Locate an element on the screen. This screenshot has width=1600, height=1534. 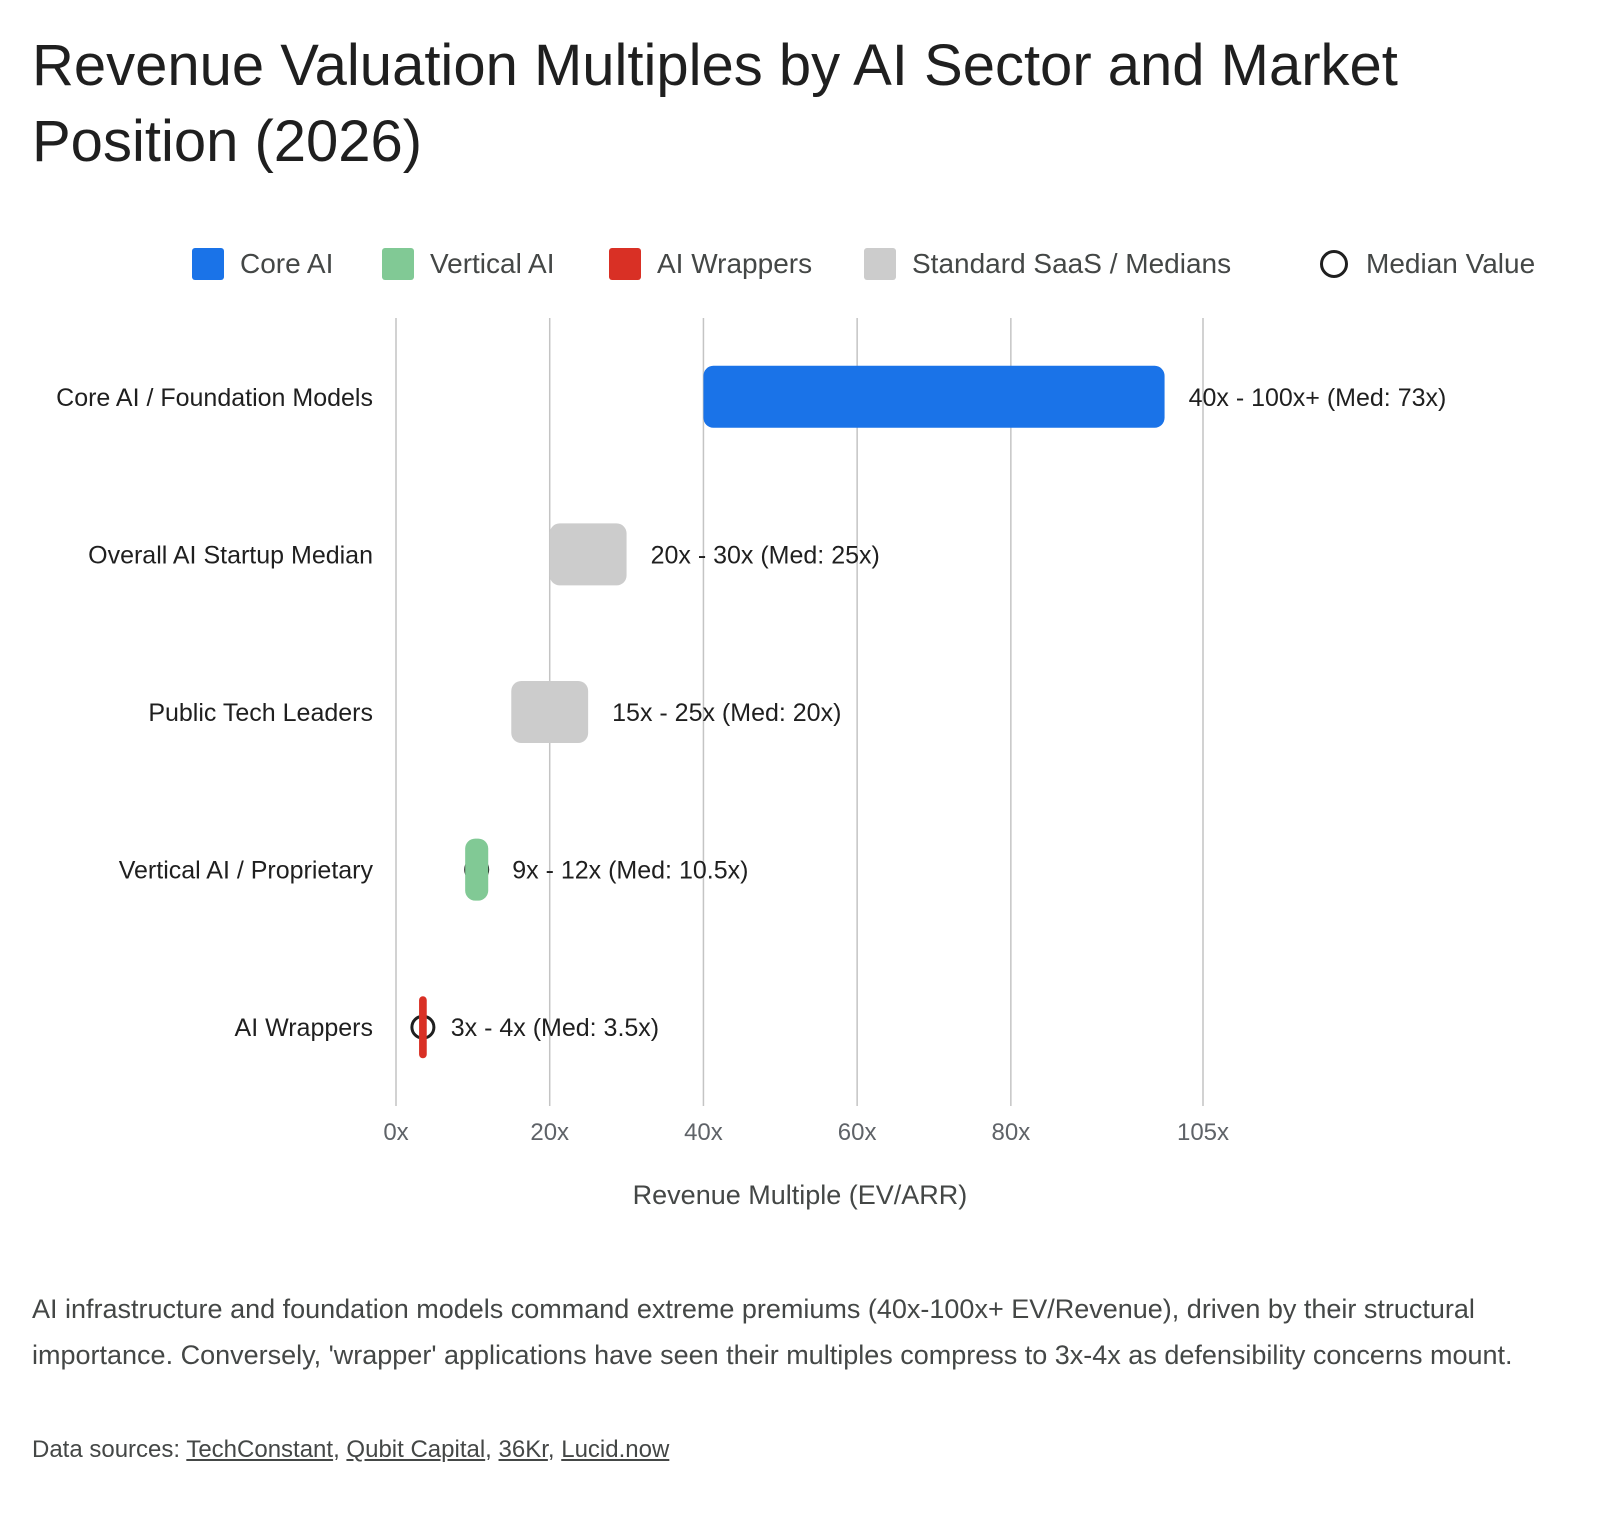
x-tick-label: 60x is located at coordinates (857, 1132).